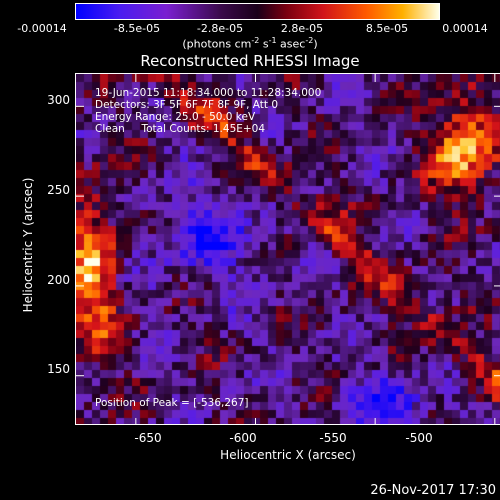  I want to click on x-tick-neg550: -550, so click(333, 438).